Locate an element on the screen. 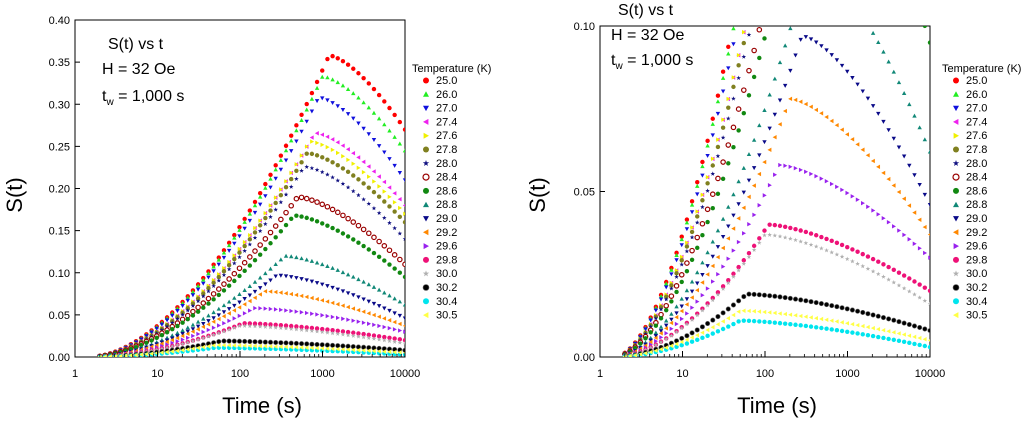 Image resolution: width=1024 pixels, height=424 pixels. right-annotation-line1: S(t) vs t is located at coordinates (646, 10).